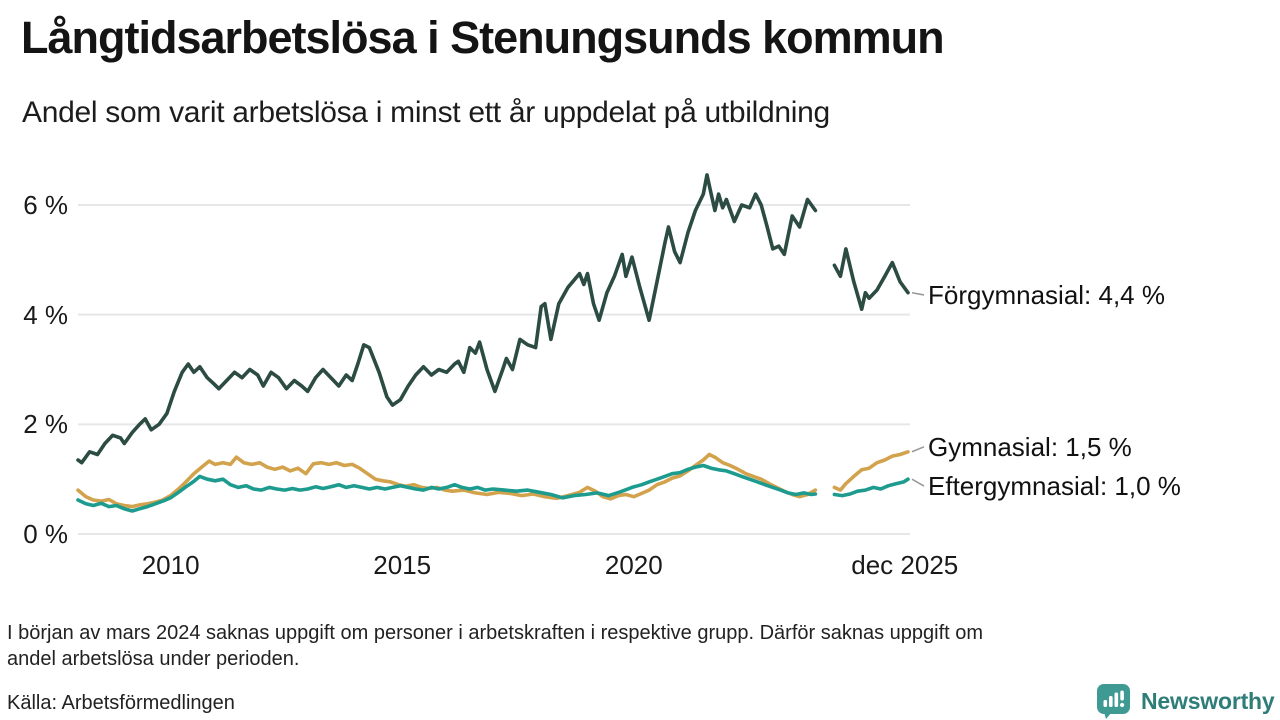  What do you see at coordinates (45, 205) in the screenshot?
I see `y-tick-label: 6 %` at bounding box center [45, 205].